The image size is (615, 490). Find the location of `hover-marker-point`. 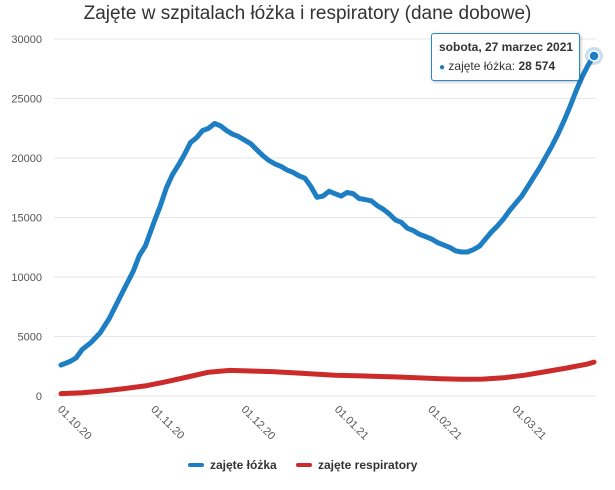

hover-marker-point is located at coordinates (594, 56).